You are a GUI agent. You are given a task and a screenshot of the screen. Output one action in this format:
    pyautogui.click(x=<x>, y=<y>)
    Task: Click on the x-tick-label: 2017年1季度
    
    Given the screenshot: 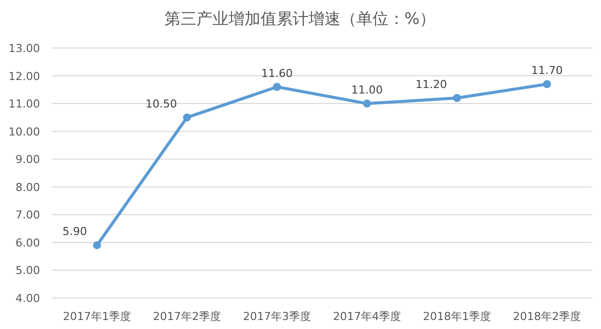 What is the action you would take?
    pyautogui.click(x=97, y=316)
    